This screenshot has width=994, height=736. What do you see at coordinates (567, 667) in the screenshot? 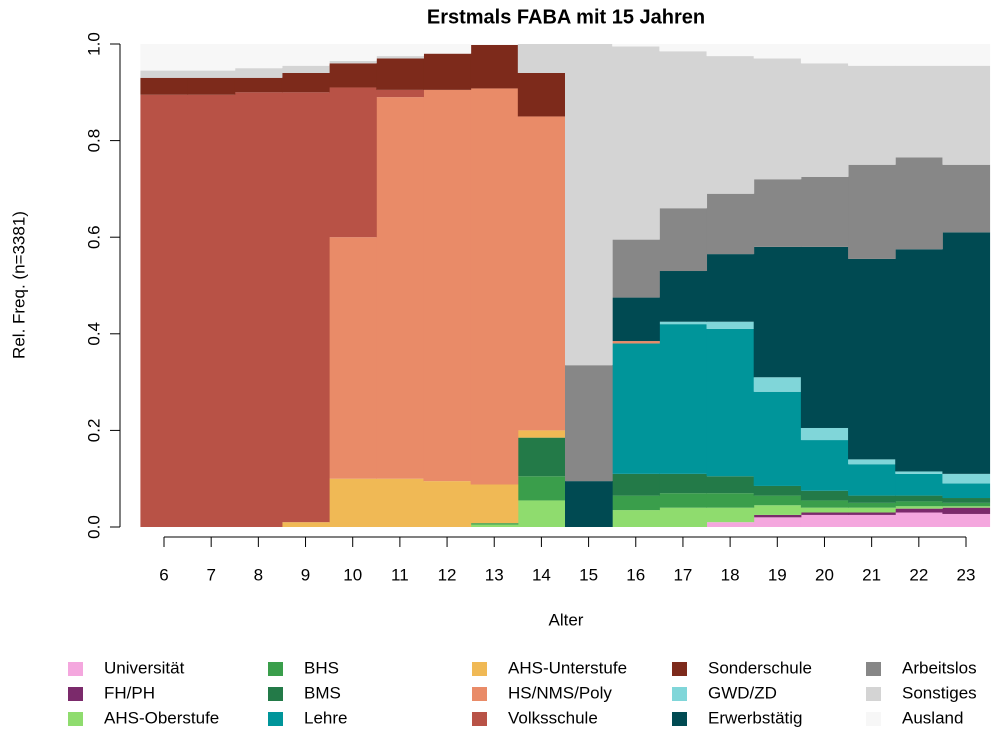
I see `legend-label: AHS-Unterstufe` at bounding box center [567, 667].